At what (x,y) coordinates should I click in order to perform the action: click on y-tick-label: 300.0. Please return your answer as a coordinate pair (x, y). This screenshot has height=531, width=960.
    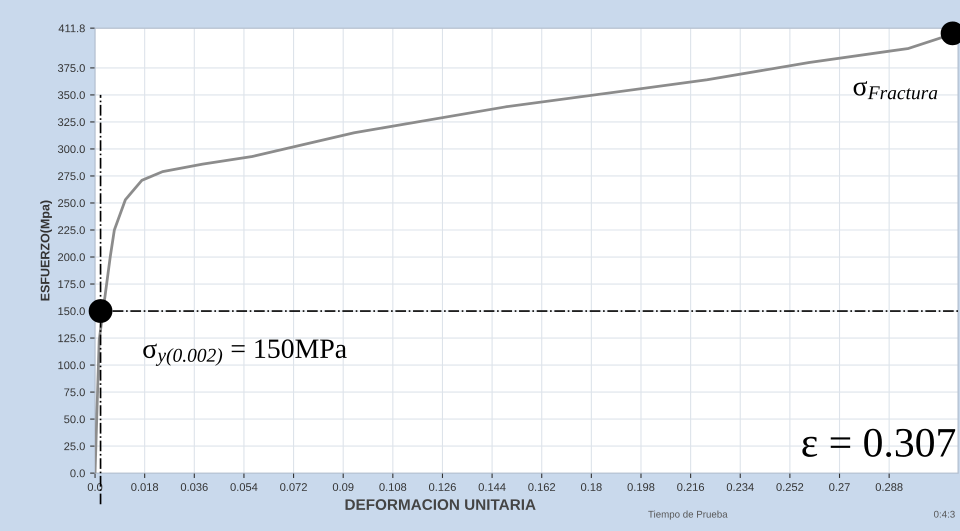
    Looking at the image, I should click on (71, 149).